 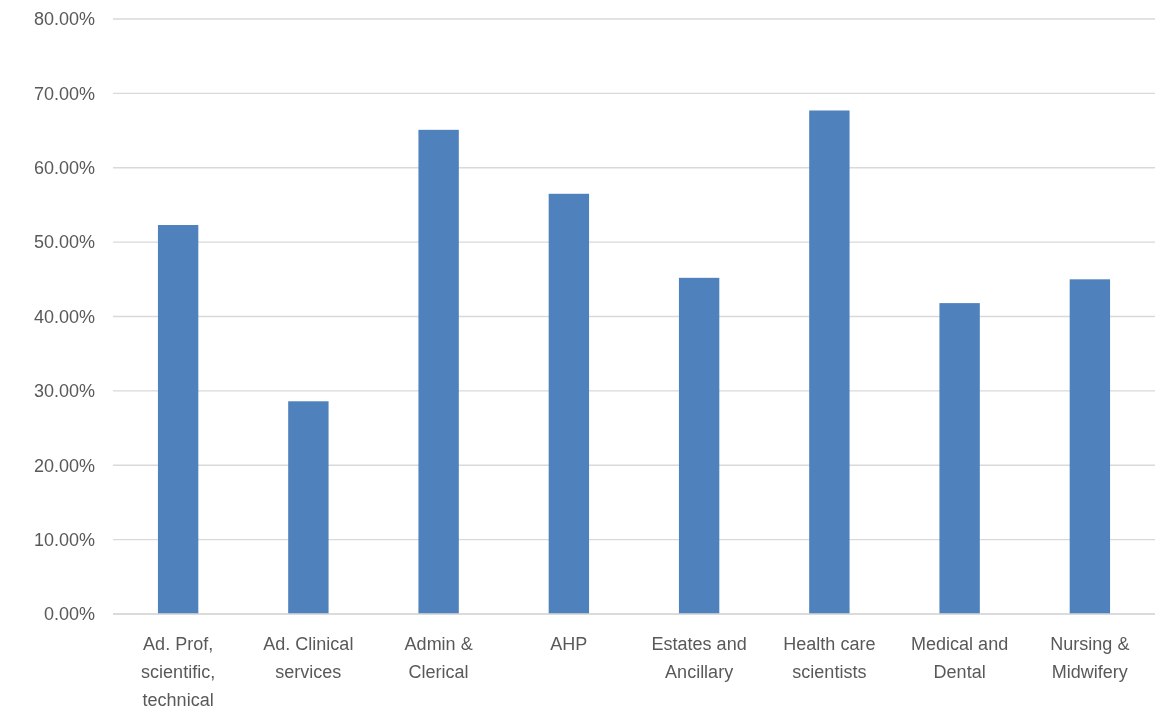 What do you see at coordinates (960, 658) in the screenshot?
I see `x-tick-label: Medical and Dental` at bounding box center [960, 658].